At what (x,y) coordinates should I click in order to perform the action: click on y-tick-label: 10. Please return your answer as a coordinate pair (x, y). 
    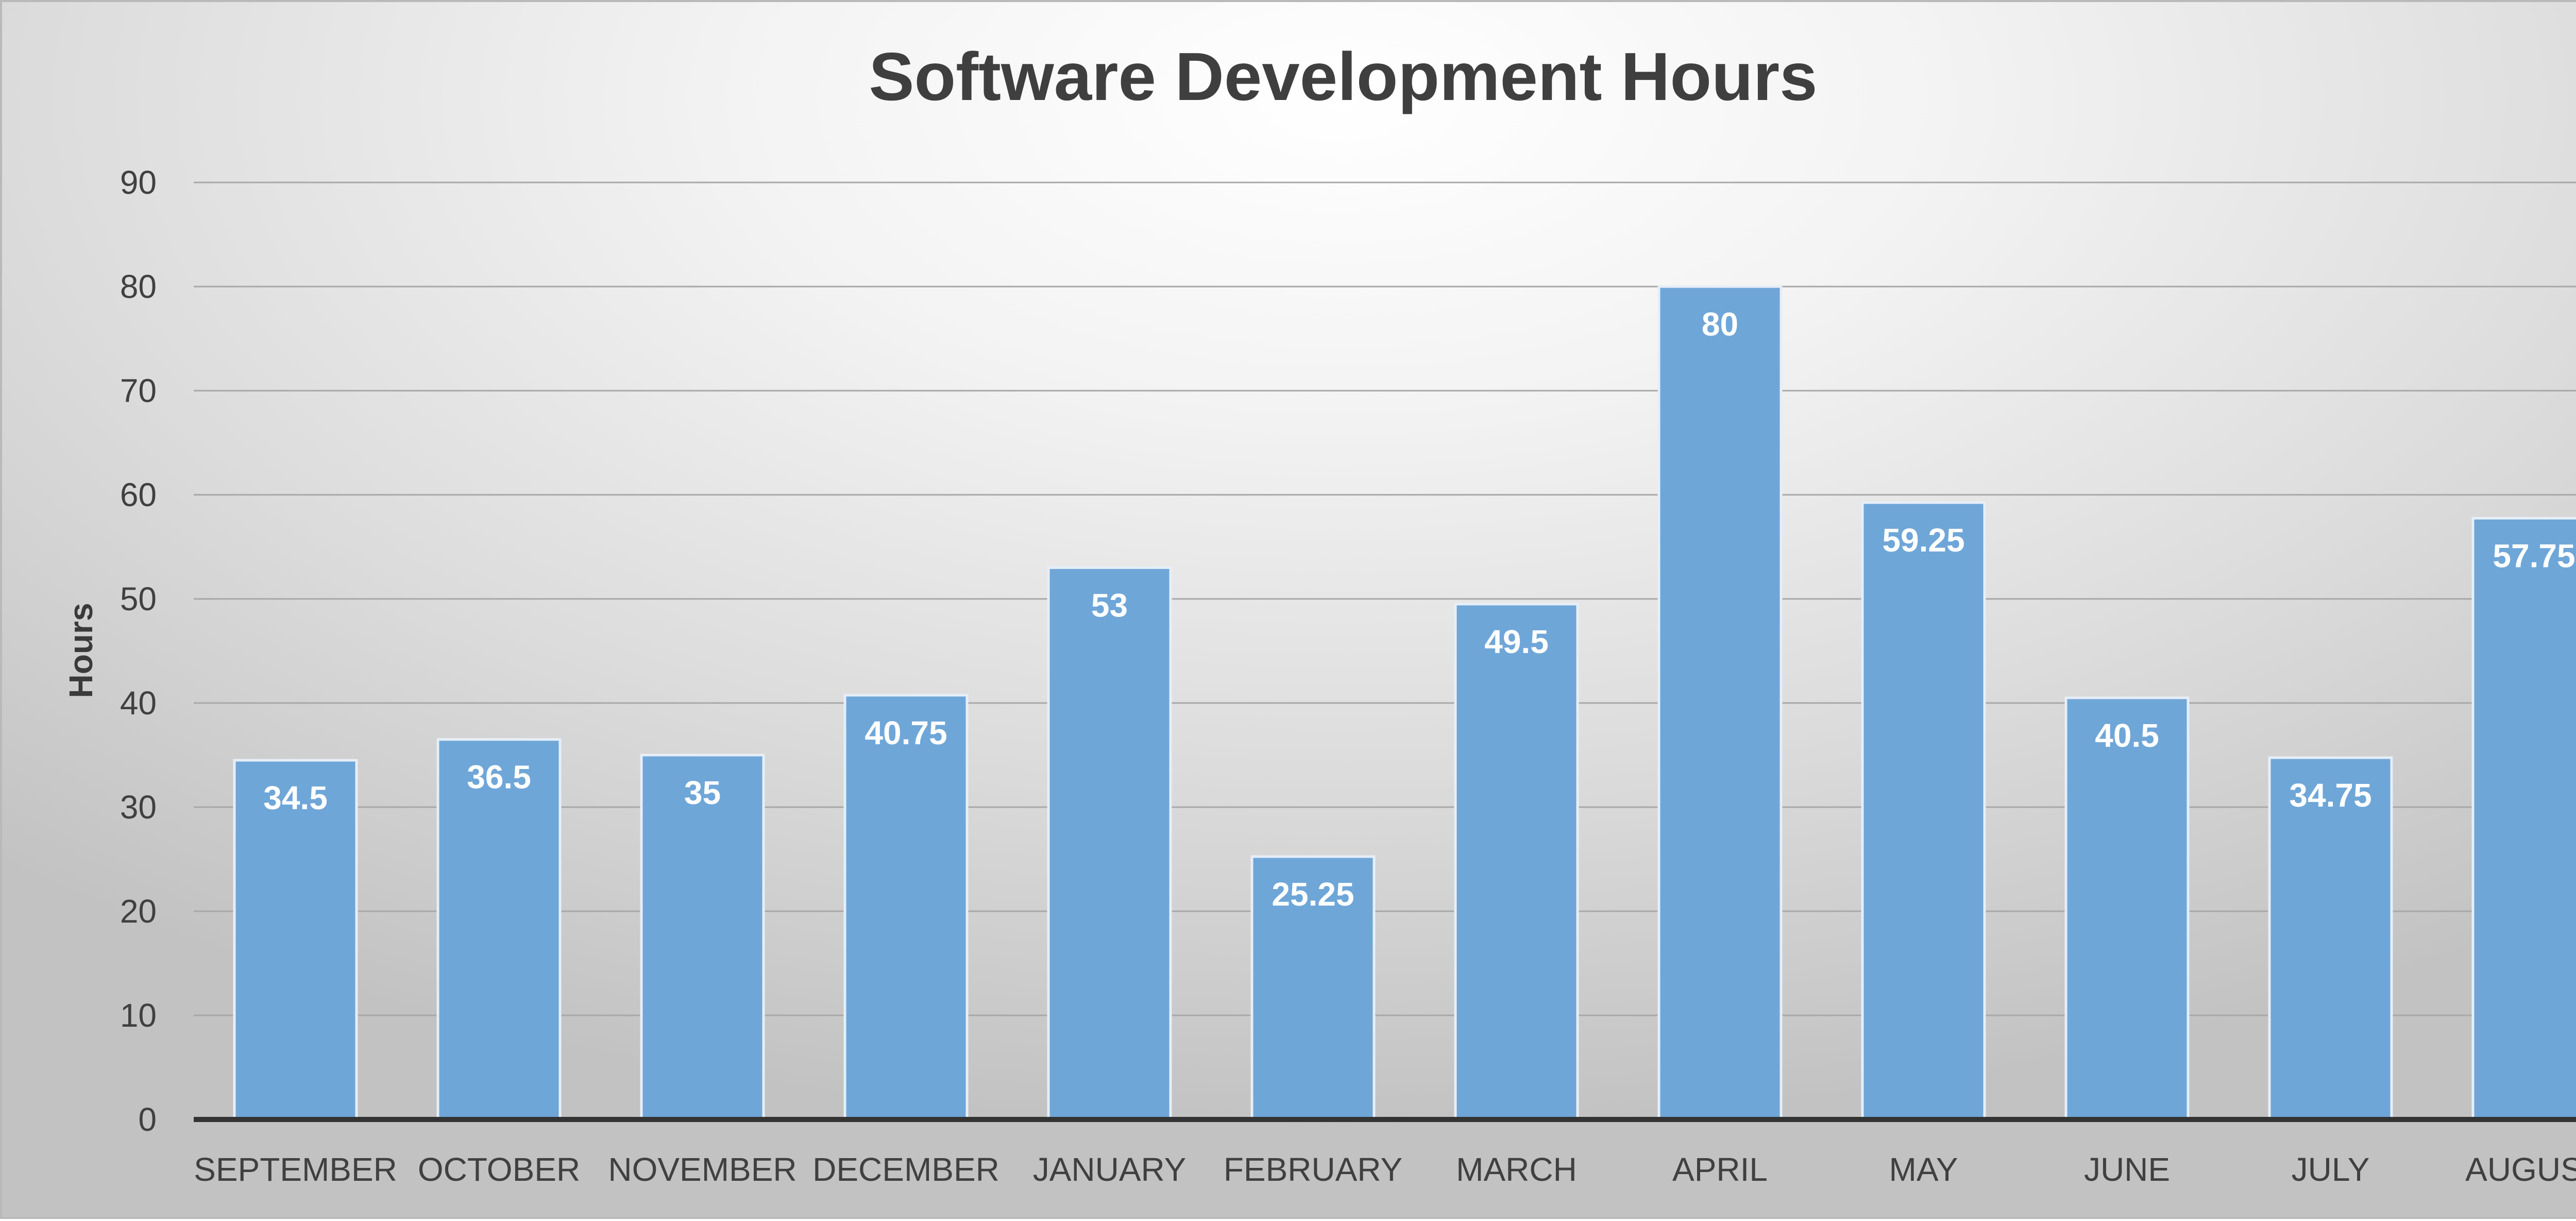
    Looking at the image, I should click on (138, 1016).